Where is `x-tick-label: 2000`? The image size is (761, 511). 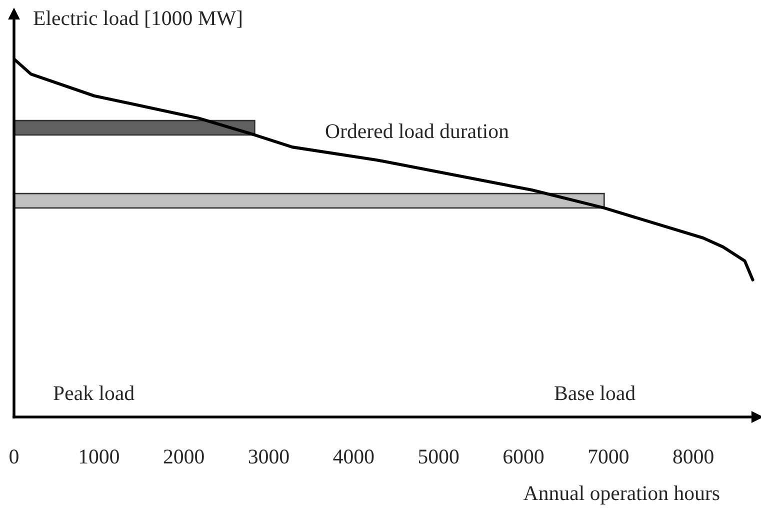 x-tick-label: 2000 is located at coordinates (184, 457).